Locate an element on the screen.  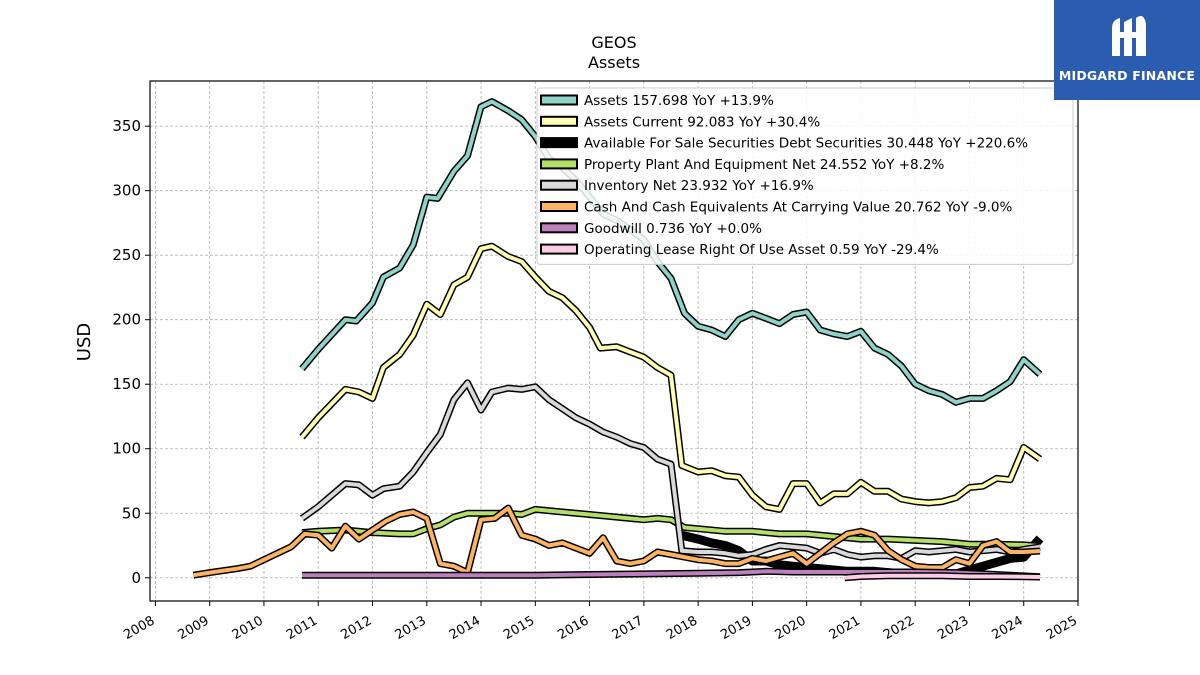
brand-logo: MIDGARD FINANCE is located at coordinates (1127, 50).